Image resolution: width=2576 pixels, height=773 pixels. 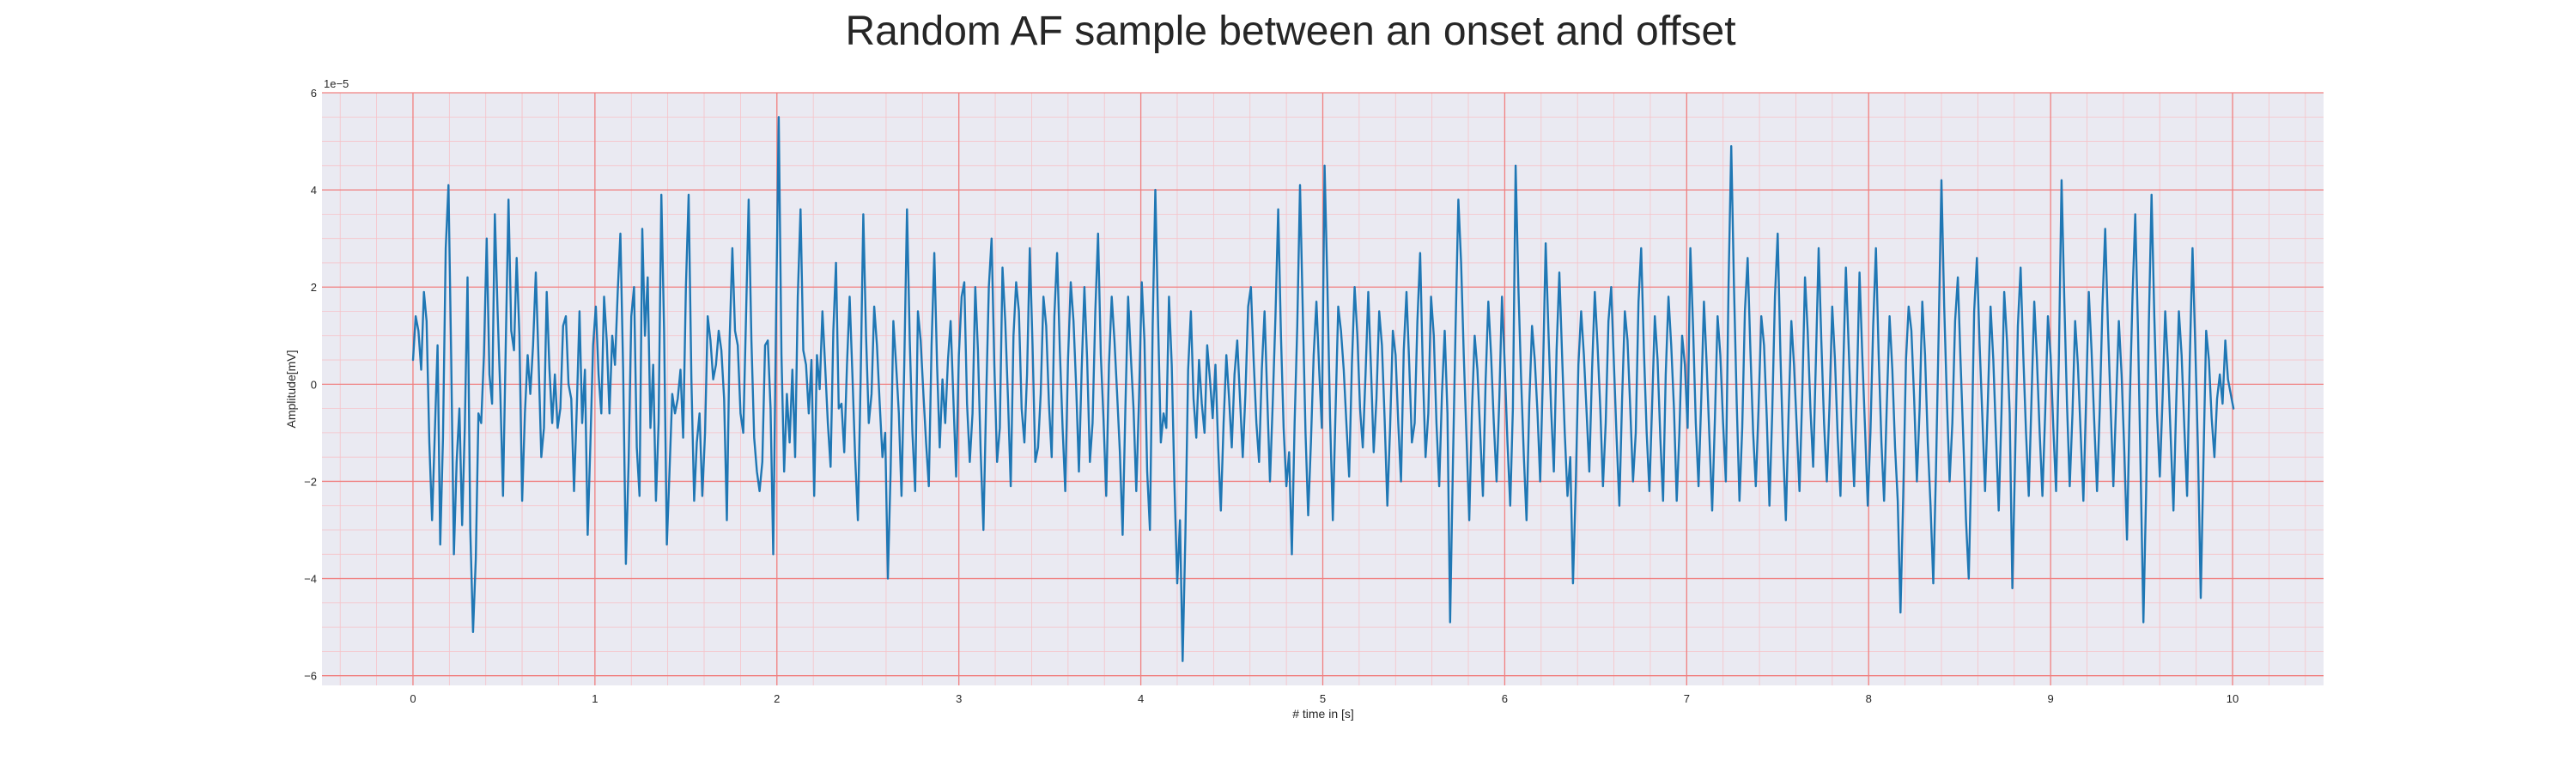 I want to click on x-tick-label: 7, so click(x=1687, y=698).